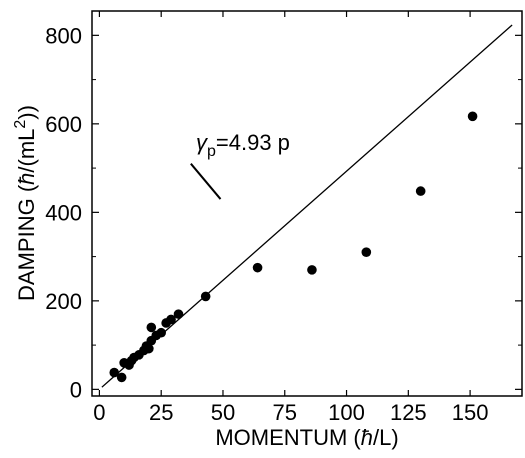 Image resolution: width=525 pixels, height=458 pixels. Describe the element at coordinates (285, 412) in the screenshot. I see `x-tick-label: 75` at that location.